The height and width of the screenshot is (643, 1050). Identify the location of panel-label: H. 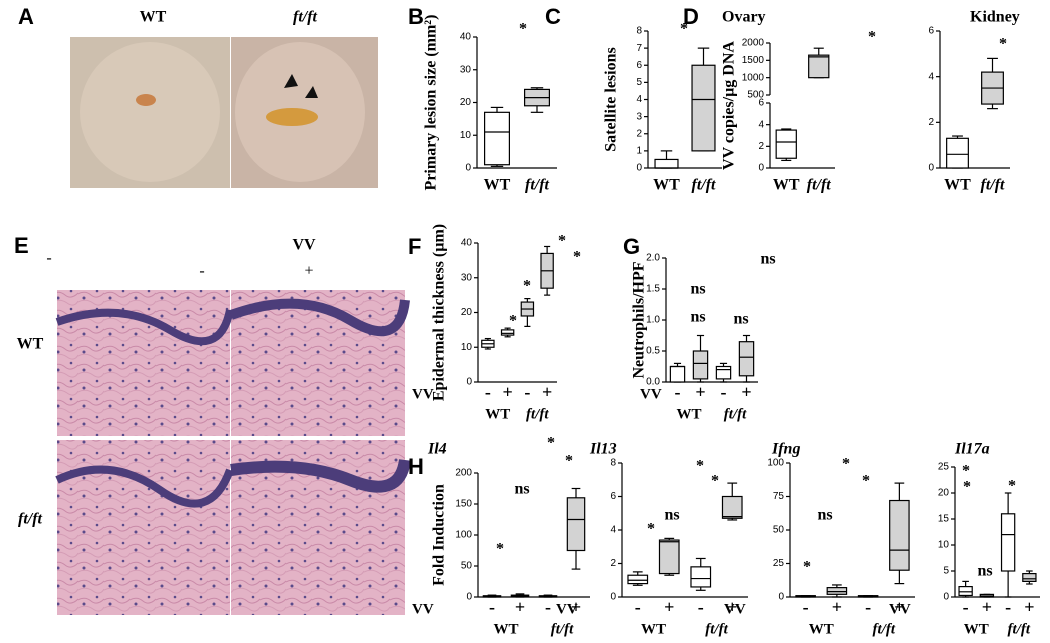
(416, 466).